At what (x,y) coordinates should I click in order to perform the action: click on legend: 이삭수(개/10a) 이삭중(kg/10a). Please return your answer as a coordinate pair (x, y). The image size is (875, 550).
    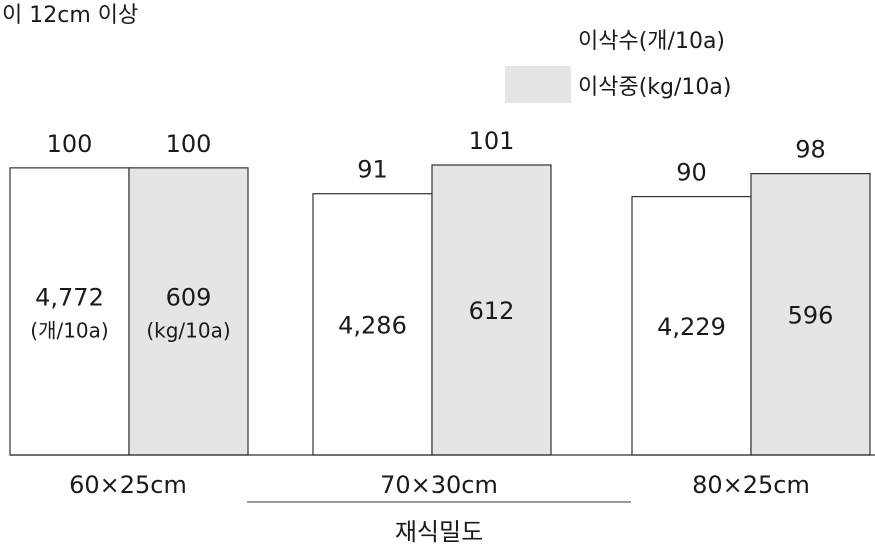
    Looking at the image, I should click on (618, 66).